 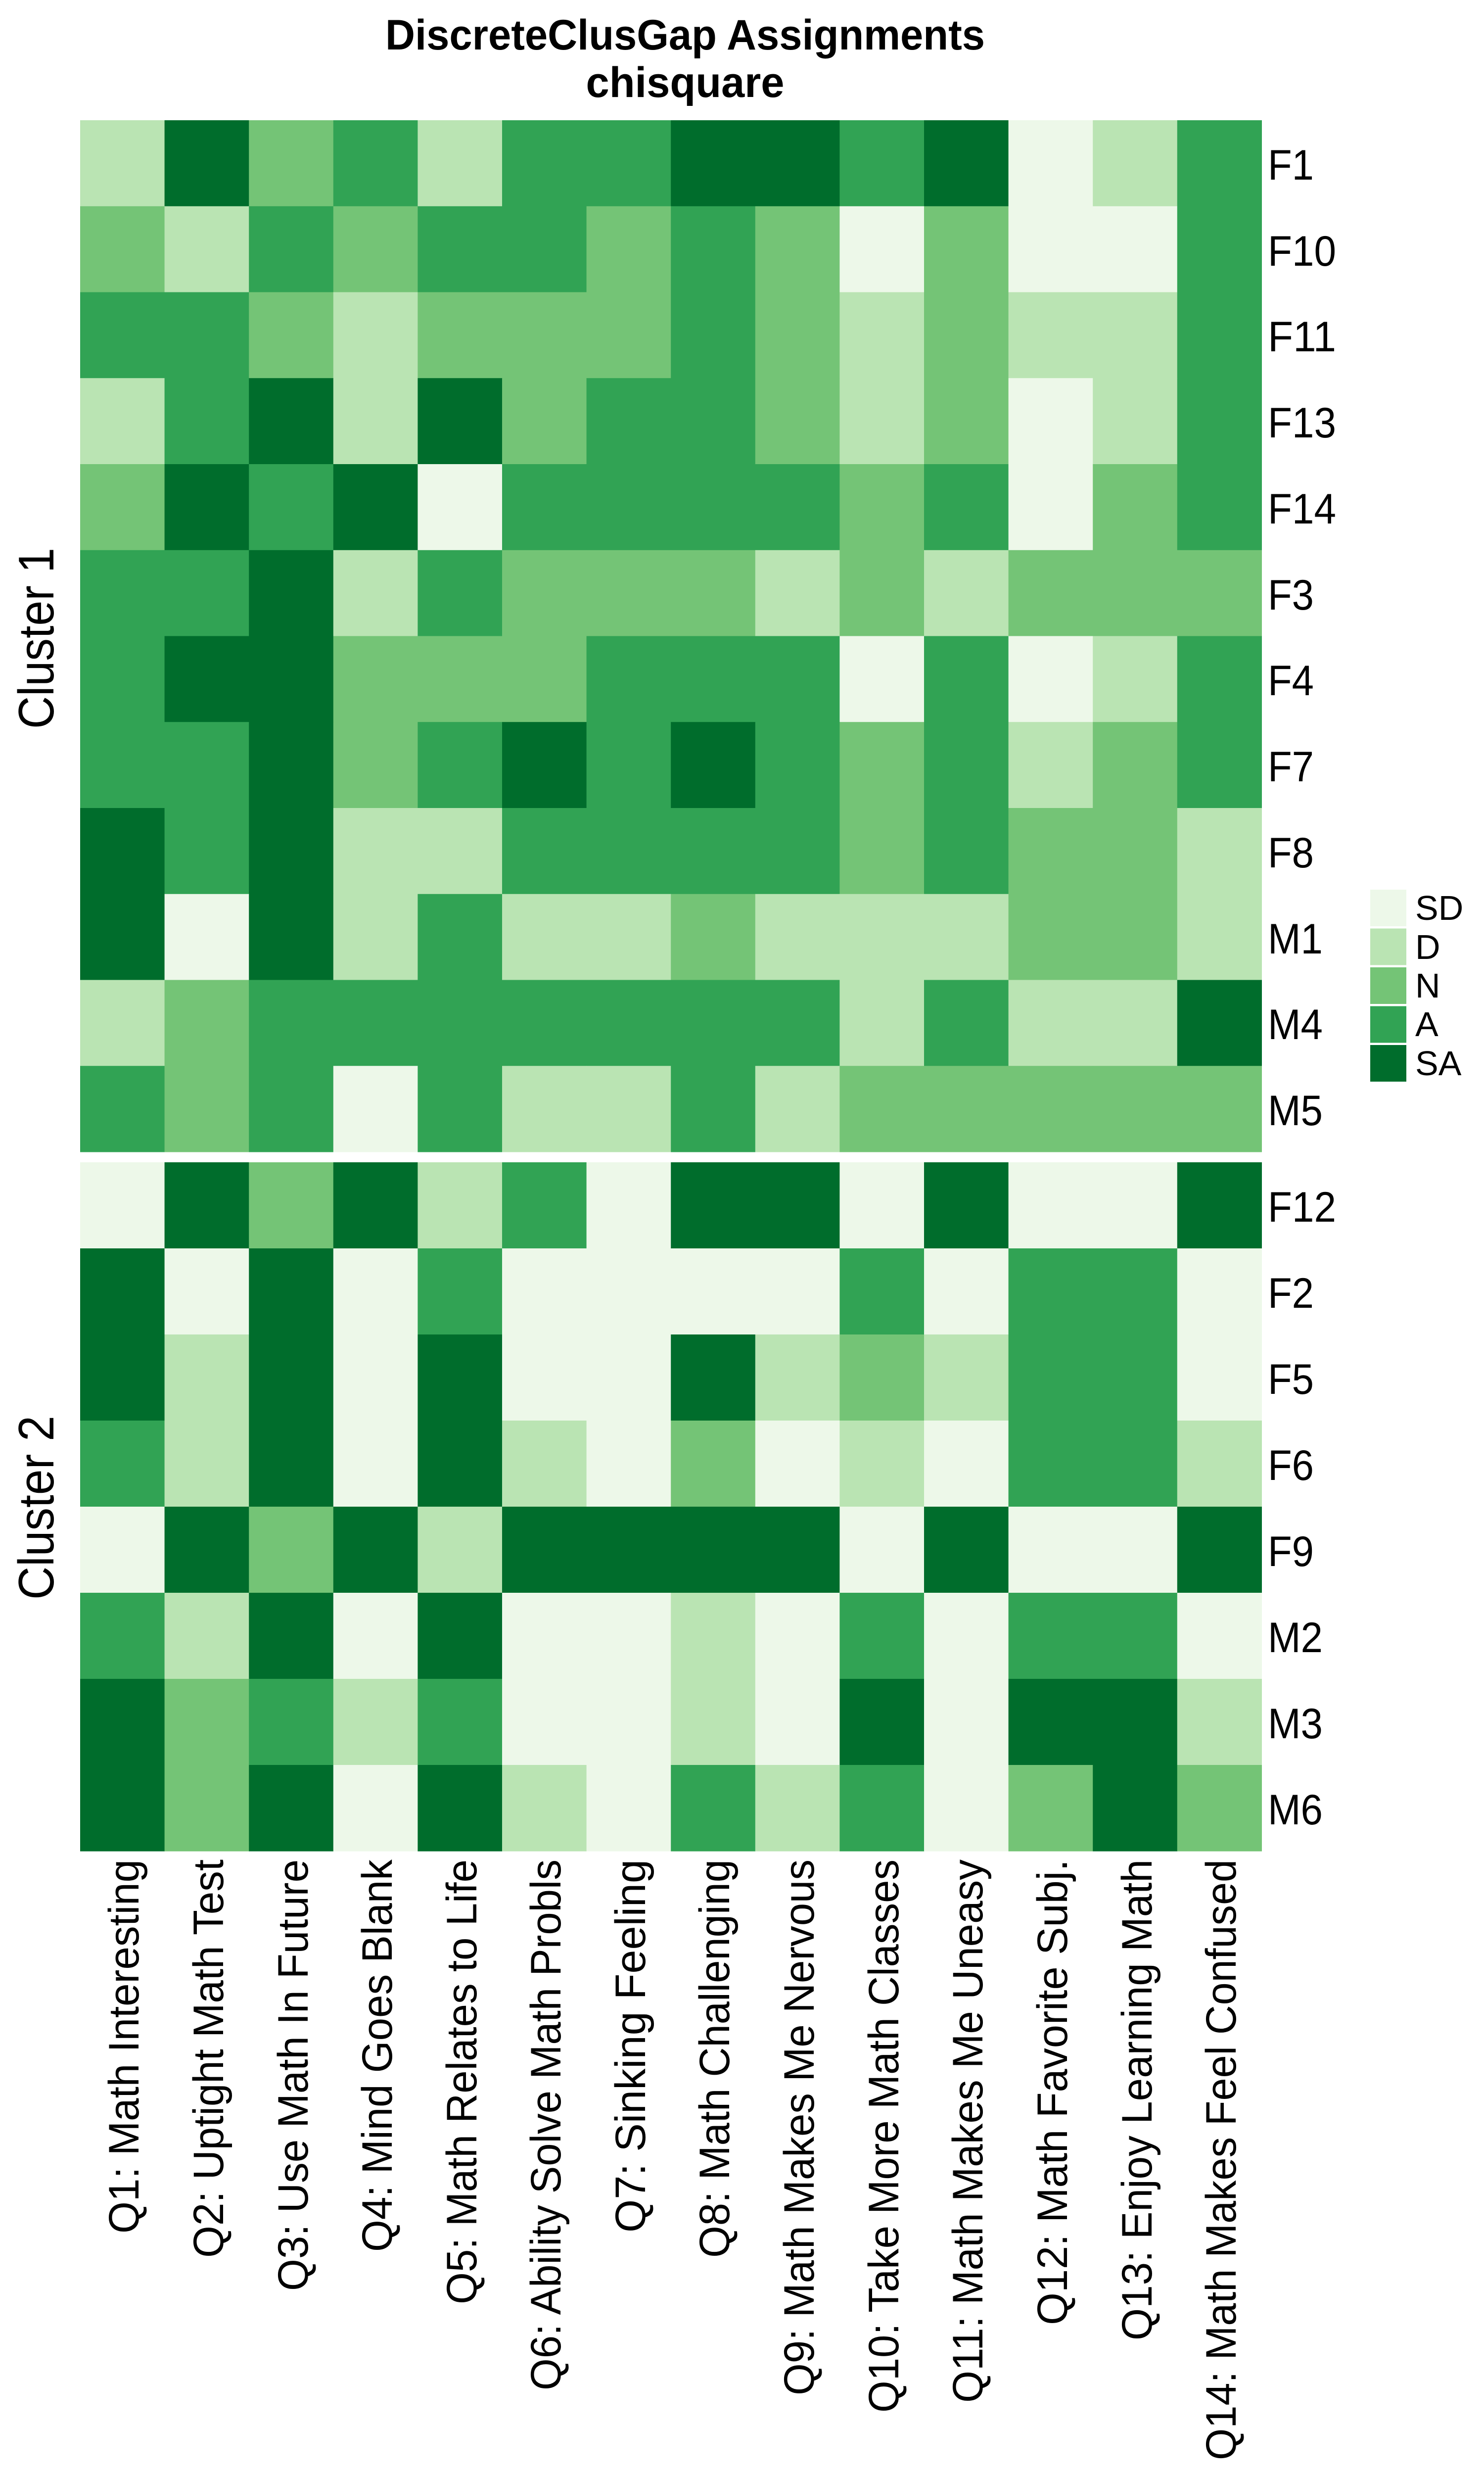 I want to click on svg-text: F4, so click(x=1291, y=681).